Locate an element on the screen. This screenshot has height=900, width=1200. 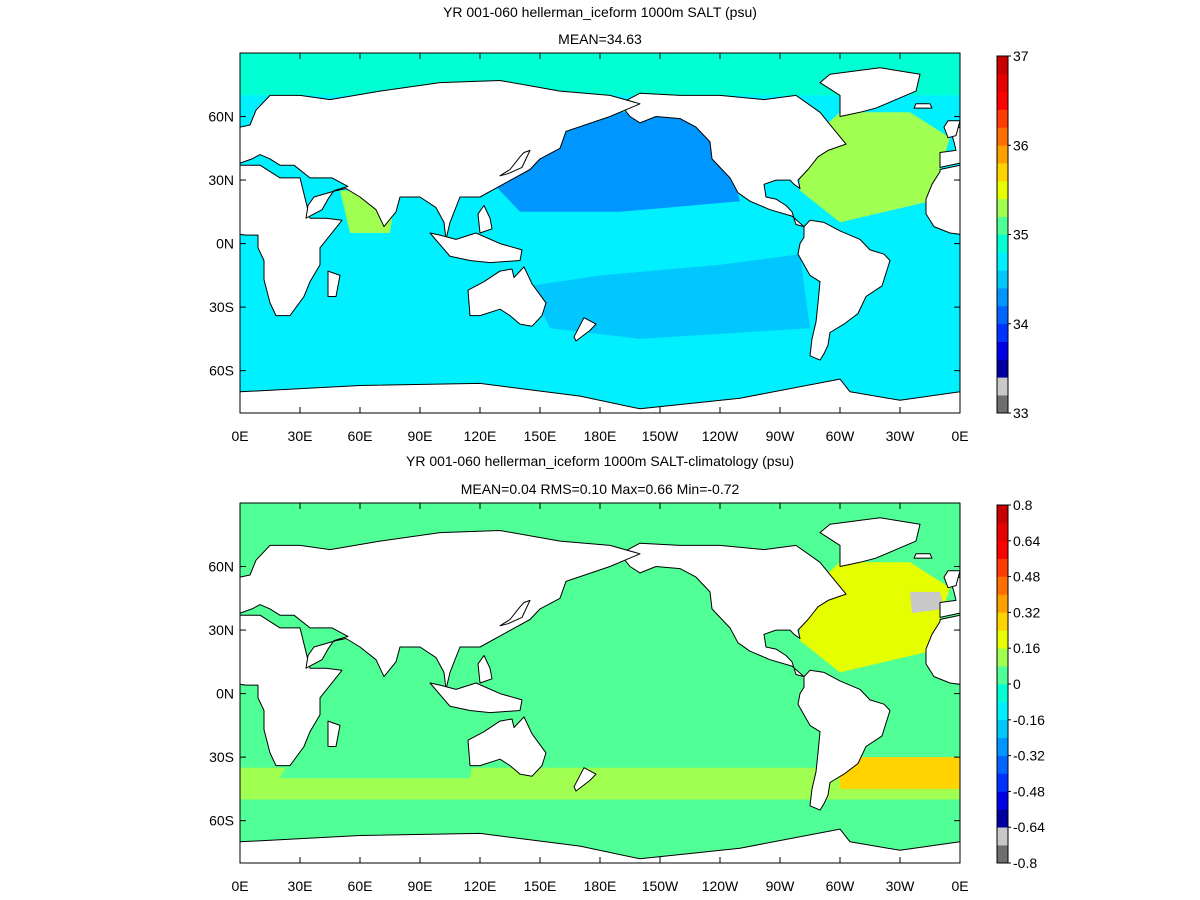
x-tick-label: 120E is located at coordinates (480, 436).